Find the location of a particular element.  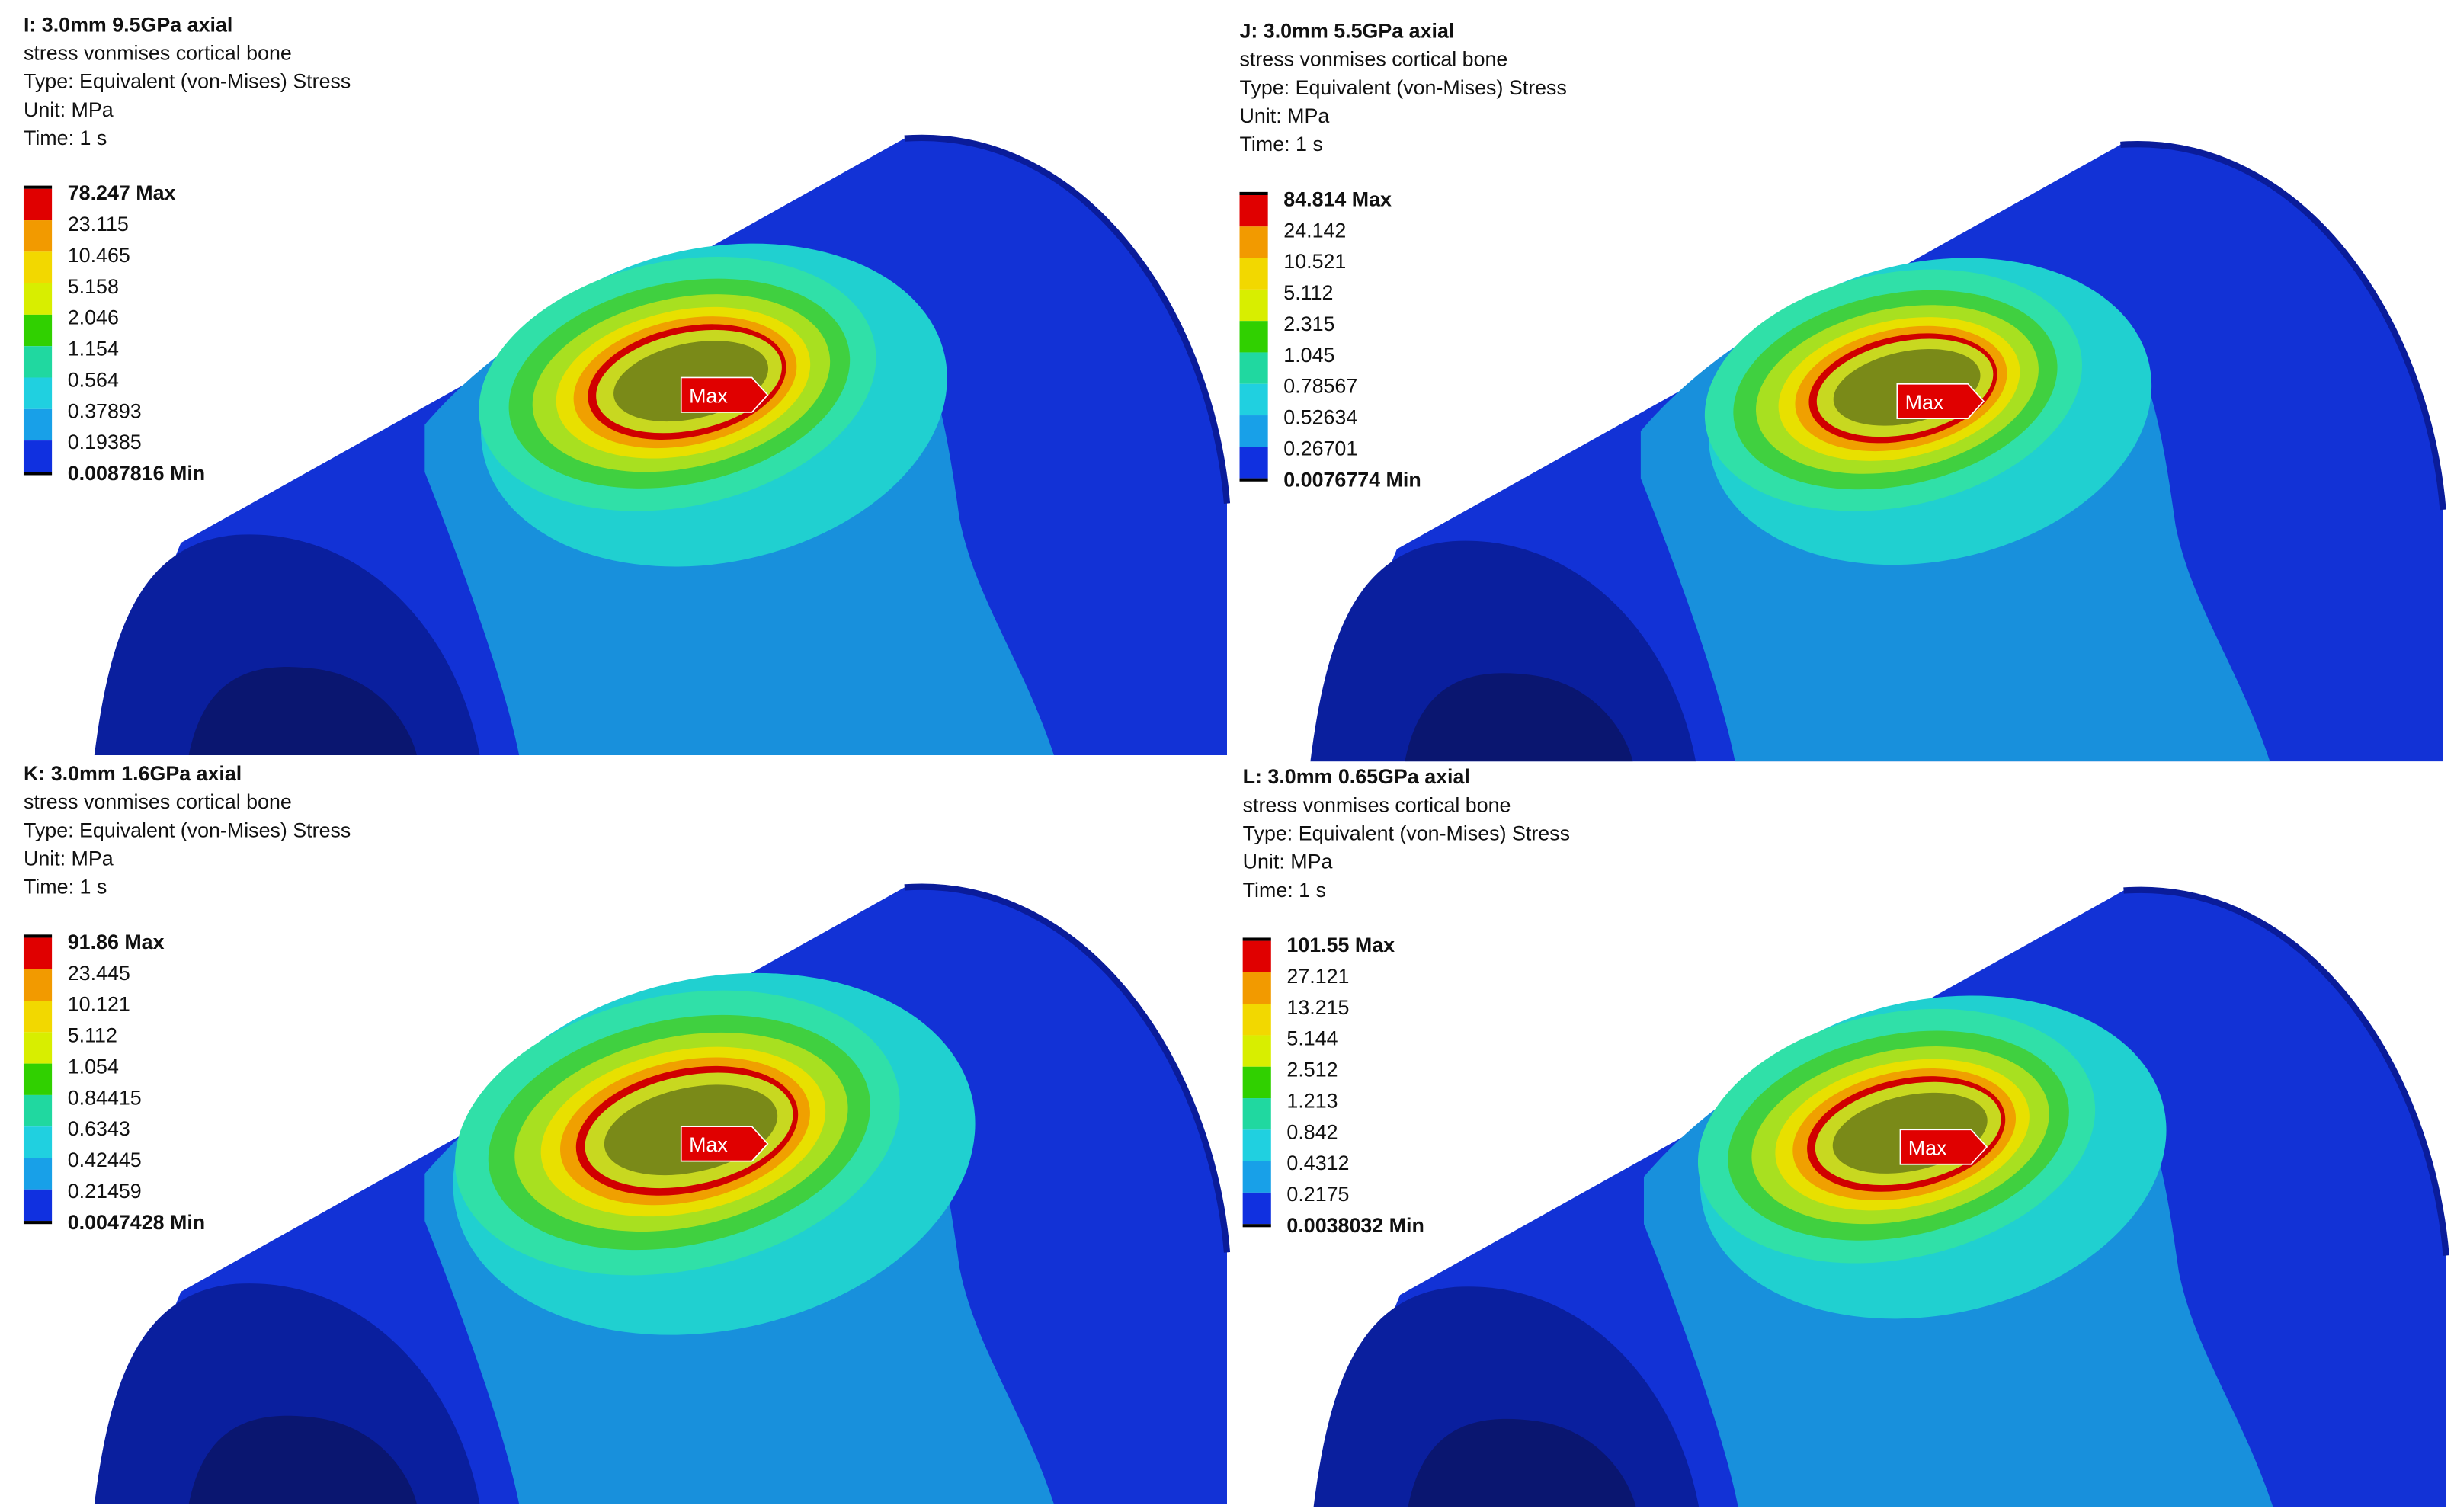

legend-label: 0.0087816 Min is located at coordinates (136, 473).